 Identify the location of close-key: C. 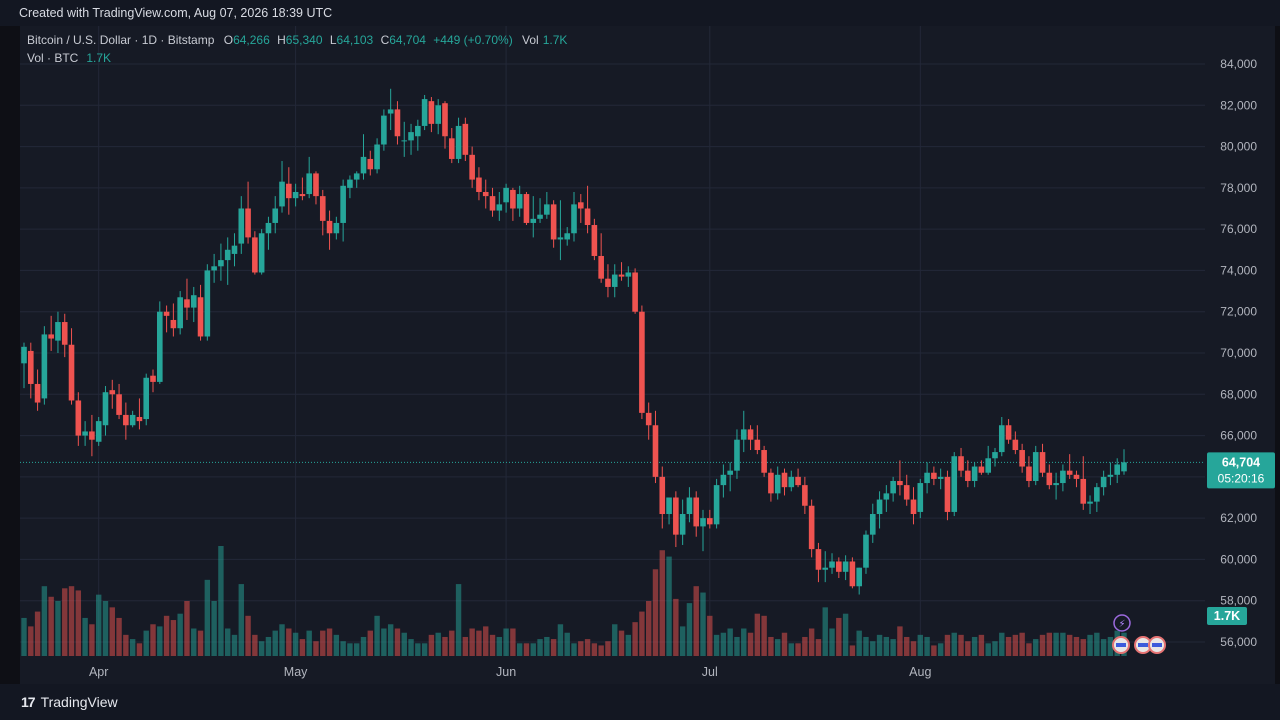
(385, 40).